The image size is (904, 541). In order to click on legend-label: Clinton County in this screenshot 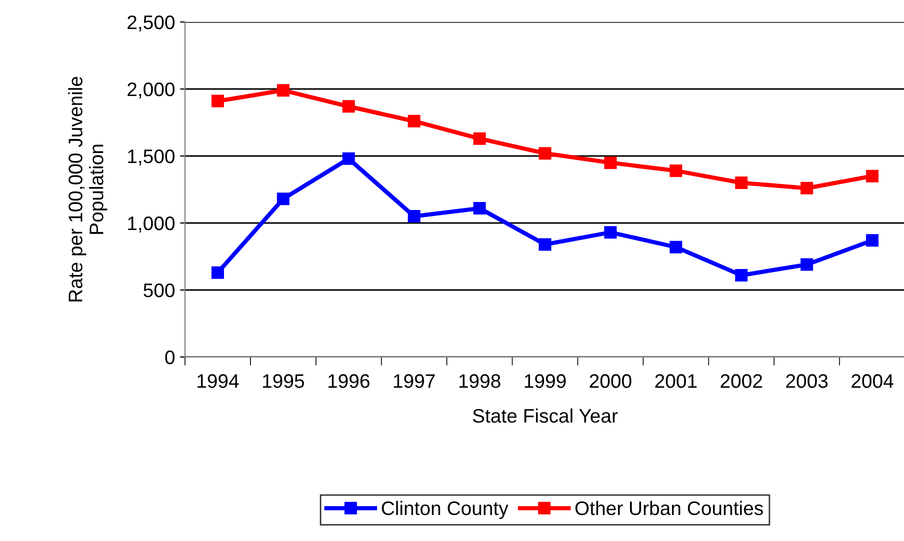, I will do `click(445, 509)`.